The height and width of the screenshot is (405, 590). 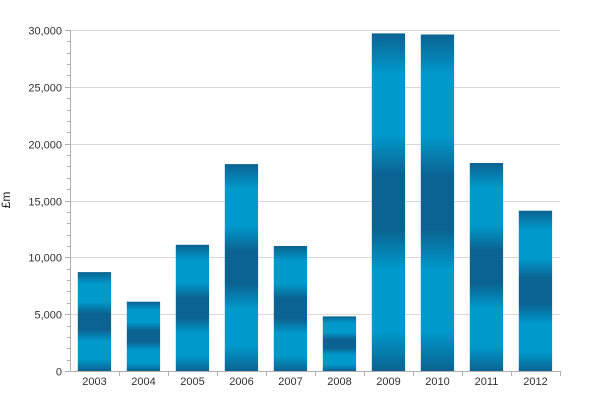 I want to click on x-tick-label: 2004, so click(x=143, y=382).